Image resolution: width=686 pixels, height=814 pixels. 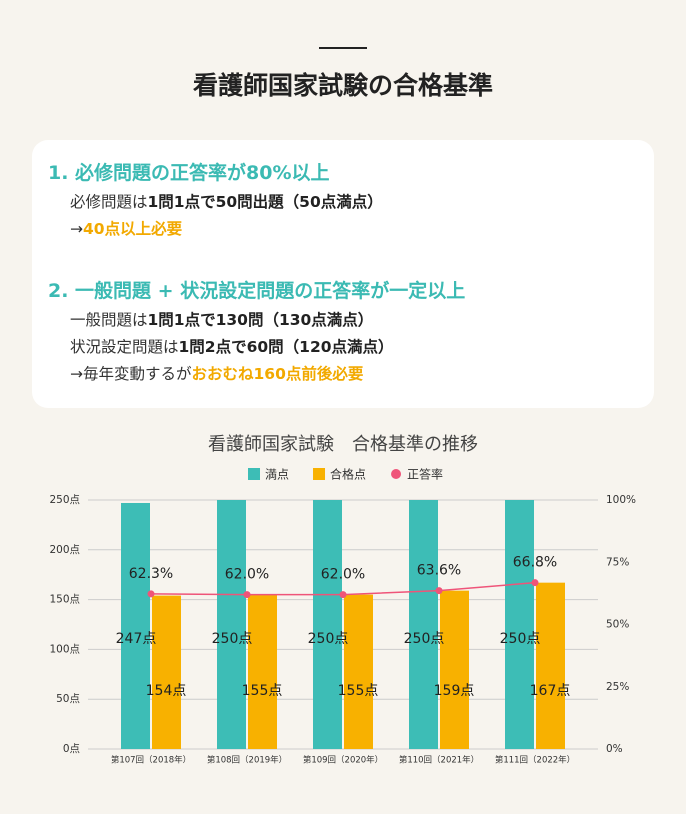 I want to click on y-tick-label: 0点, so click(x=71, y=749).